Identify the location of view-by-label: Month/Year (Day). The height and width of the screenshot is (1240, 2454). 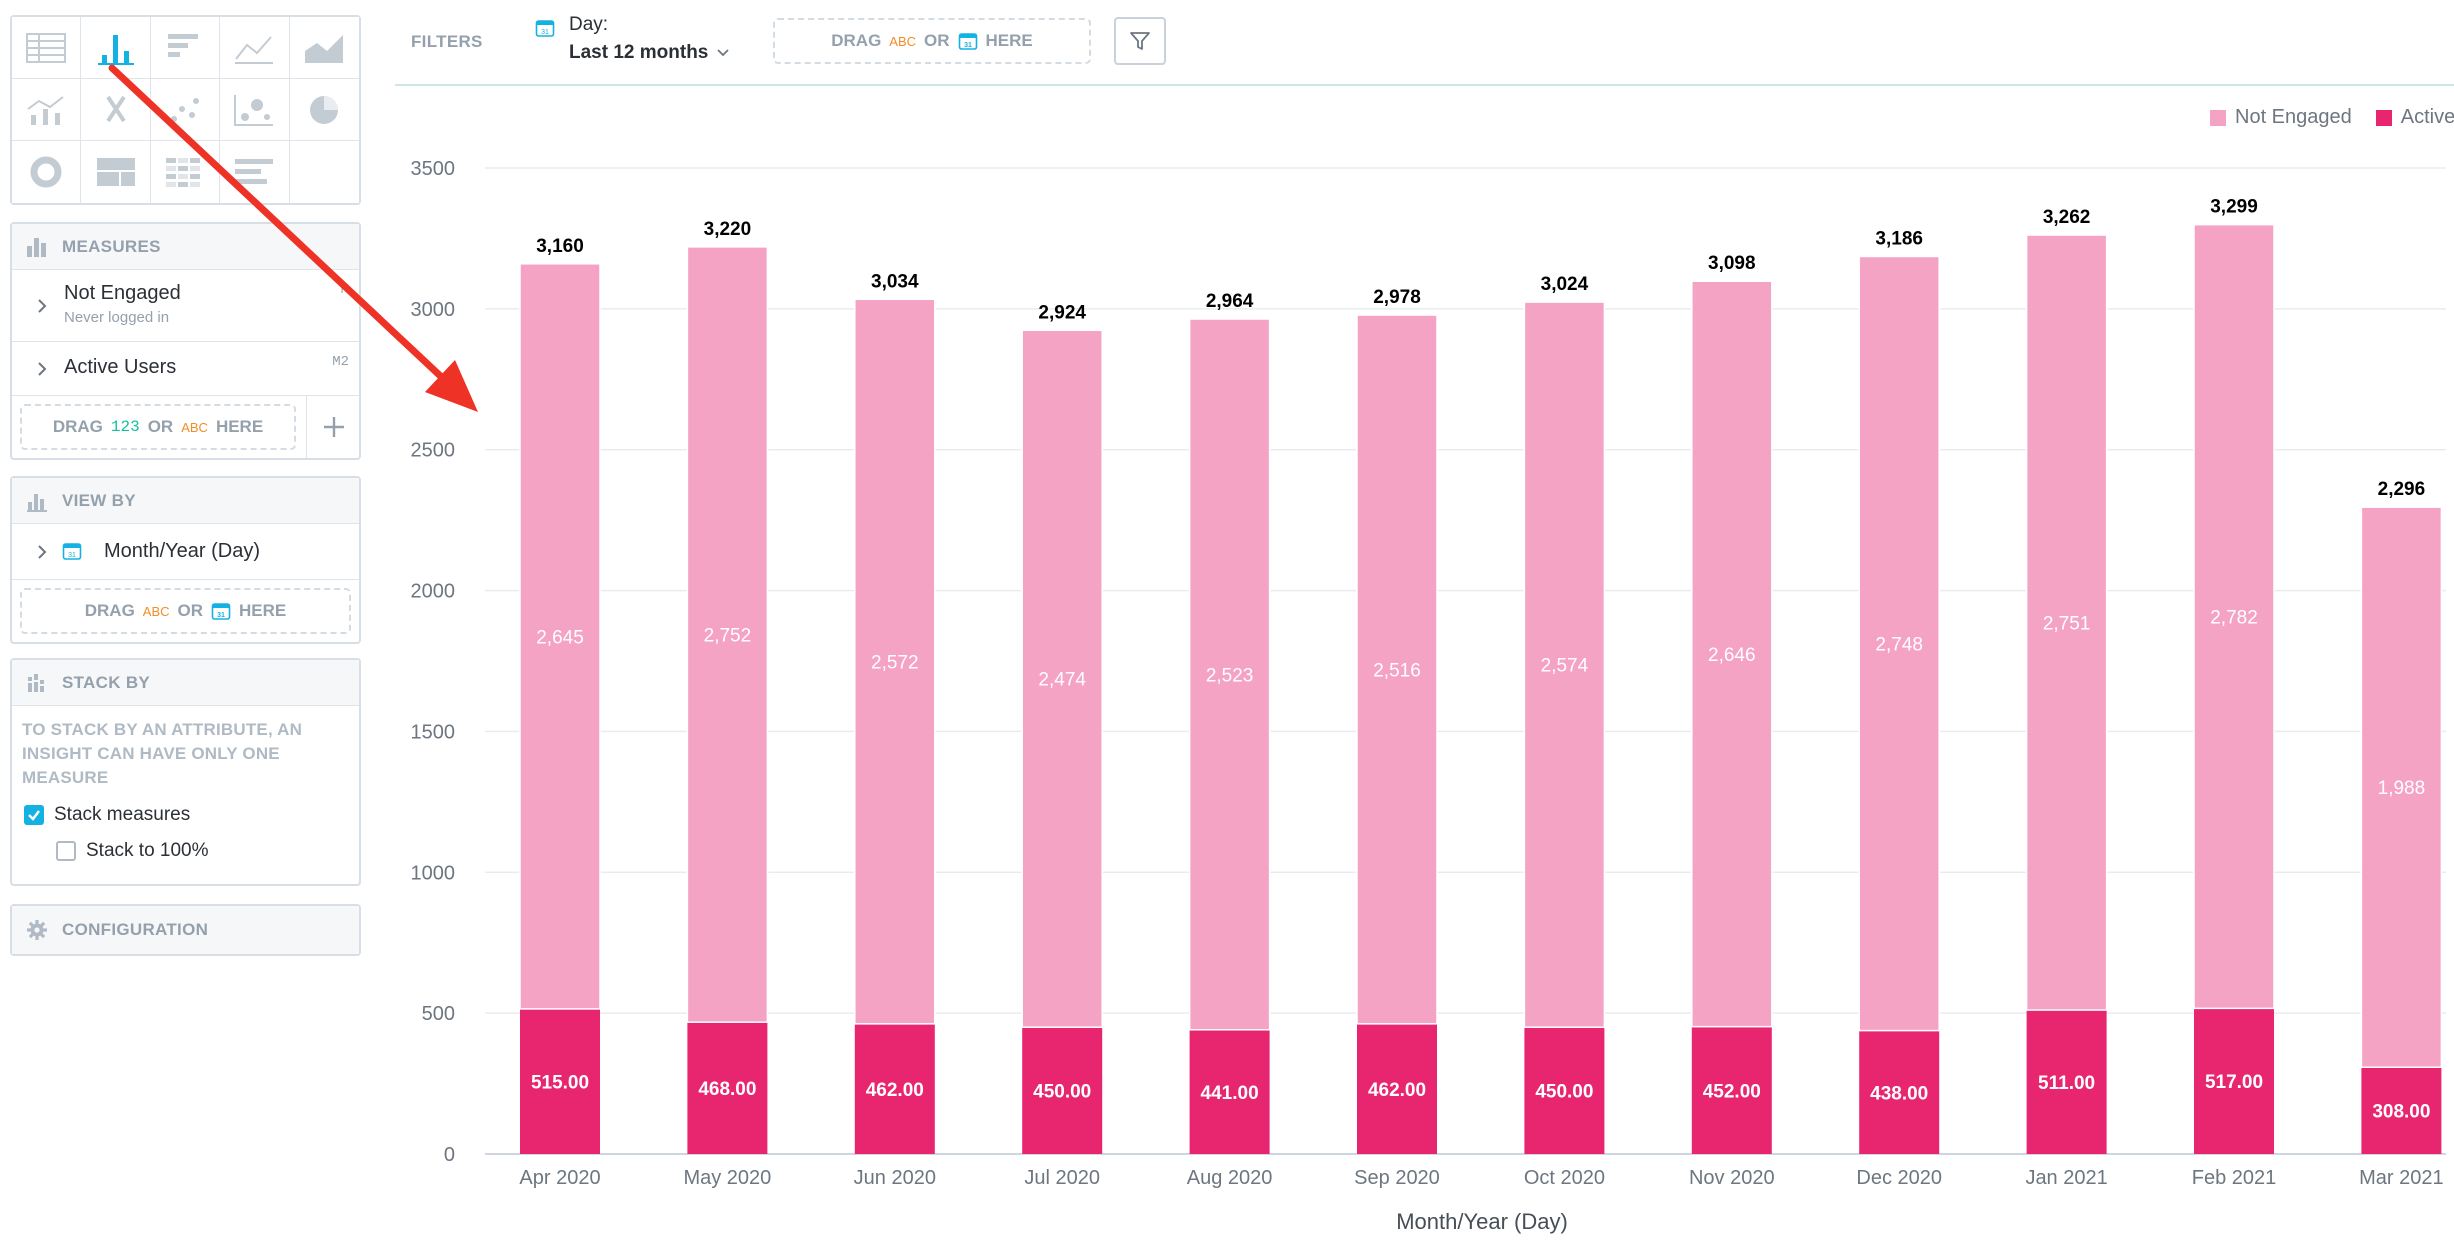
(182, 551).